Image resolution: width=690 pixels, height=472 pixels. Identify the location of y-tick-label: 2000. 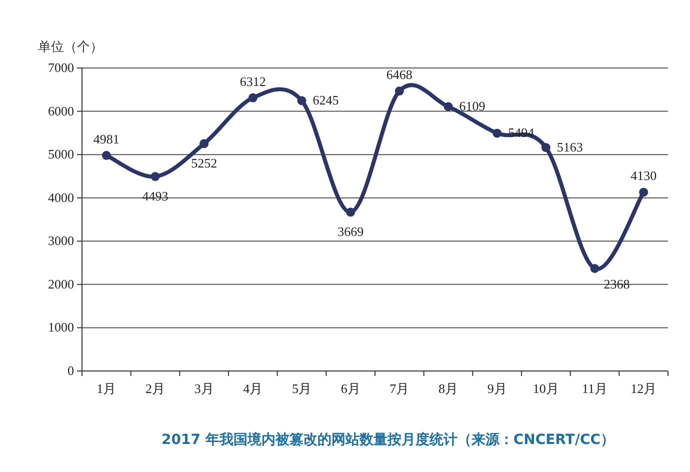
(61, 284).